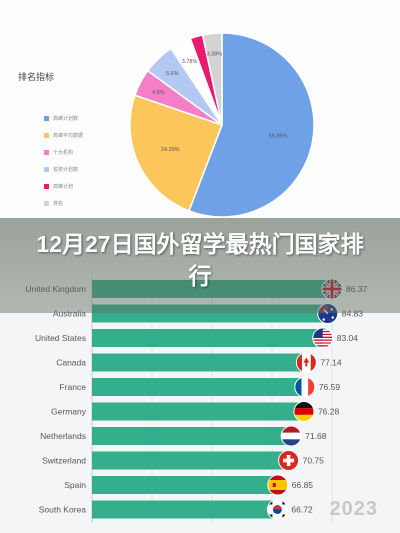 This screenshot has width=400, height=533. I want to click on country-label: Germany, so click(69, 412).